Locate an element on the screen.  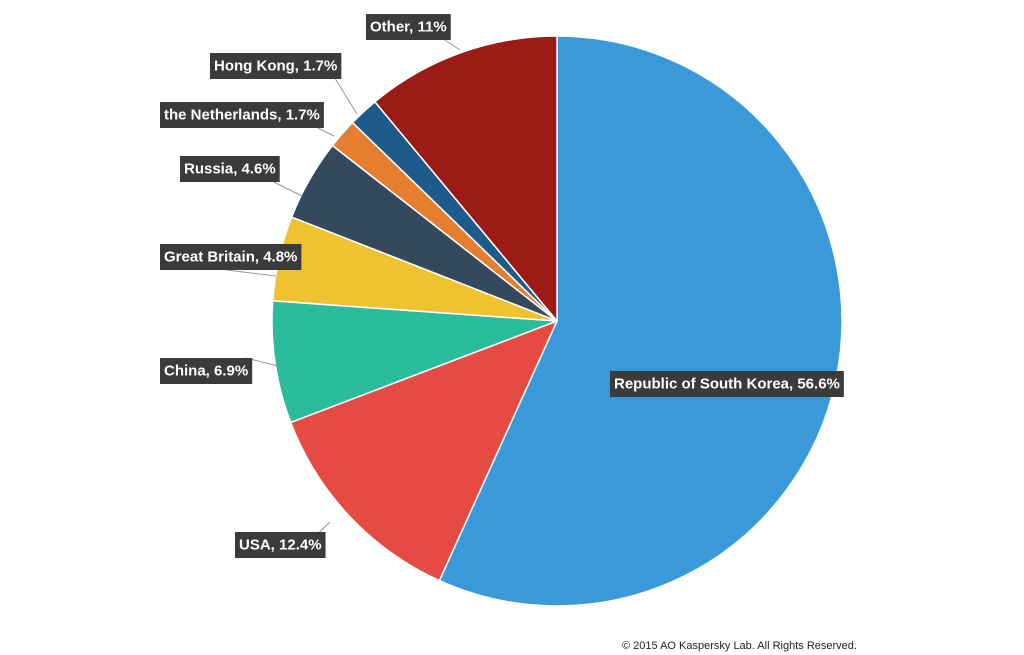
slice-label-text-2: China, 6.9% is located at coordinates (206, 371).